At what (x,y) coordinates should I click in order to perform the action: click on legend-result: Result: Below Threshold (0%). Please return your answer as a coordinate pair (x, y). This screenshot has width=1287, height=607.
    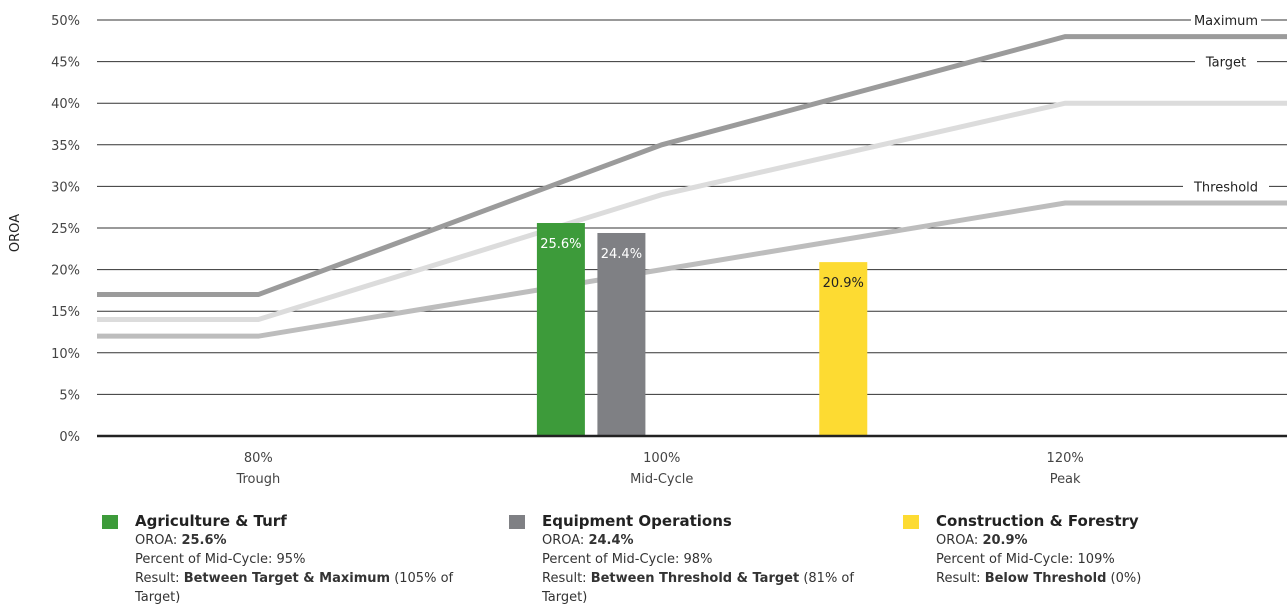
    Looking at the image, I should click on (1039, 578).